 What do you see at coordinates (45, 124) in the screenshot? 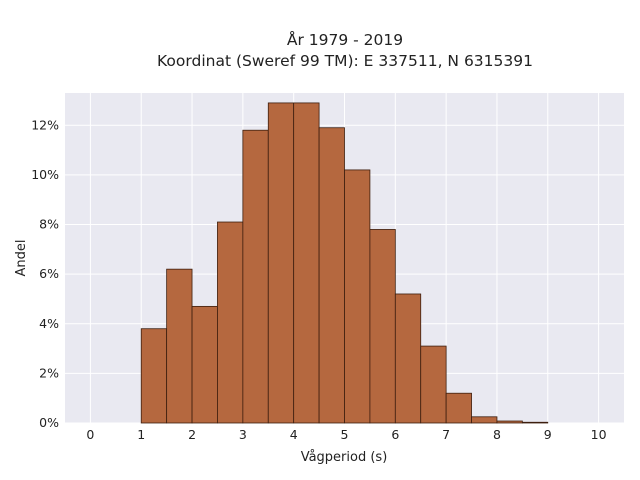
I see `y-tick-label: 12%` at bounding box center [45, 124].